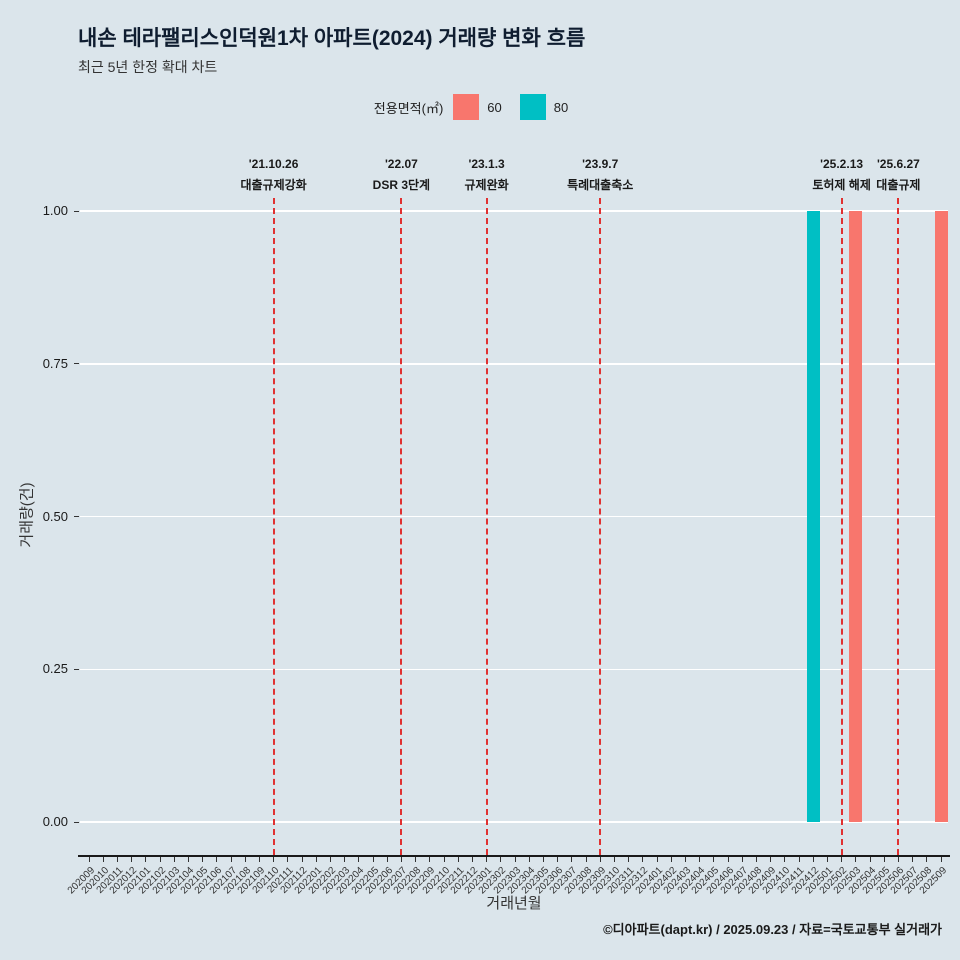  Describe the element at coordinates (898, 164) in the screenshot. I see `annotation-date: '25.6.27` at that location.